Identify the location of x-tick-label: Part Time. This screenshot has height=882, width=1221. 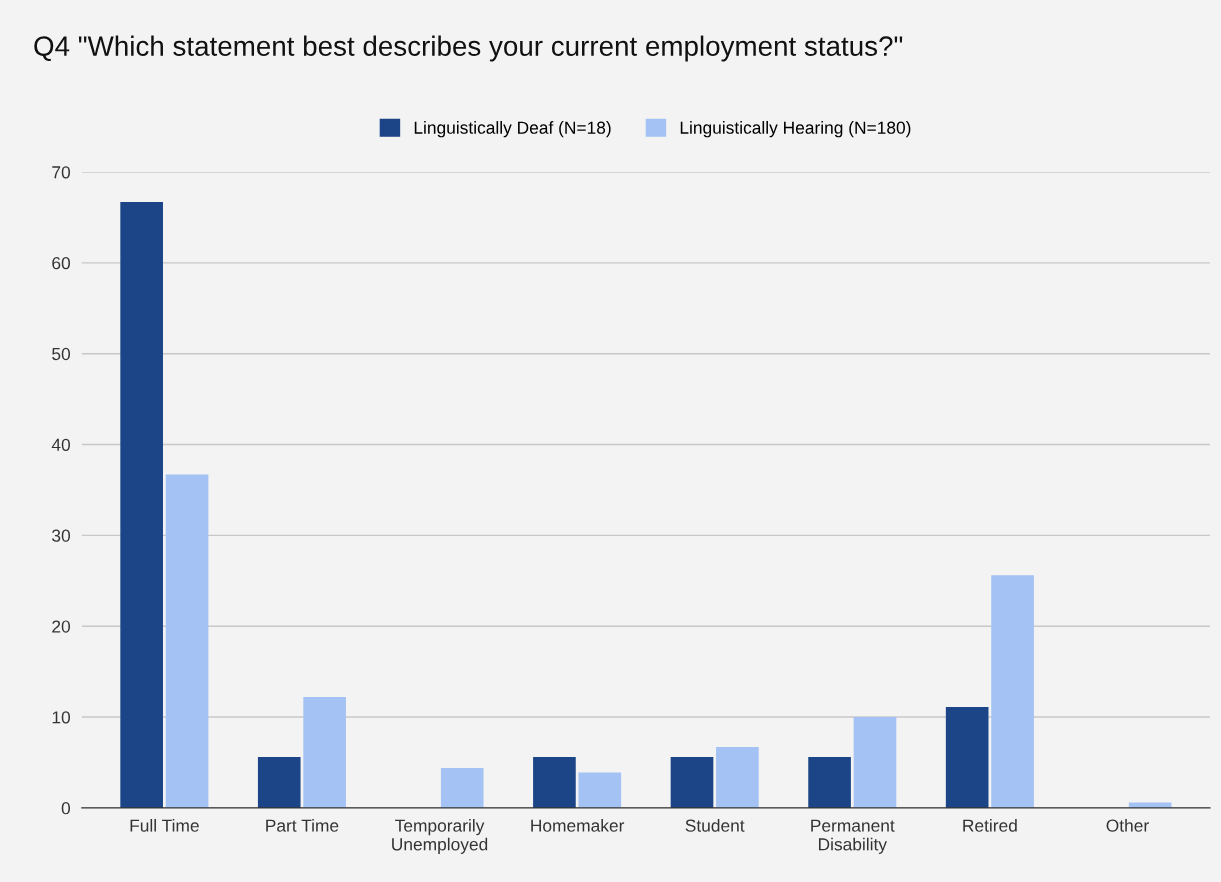
(302, 825).